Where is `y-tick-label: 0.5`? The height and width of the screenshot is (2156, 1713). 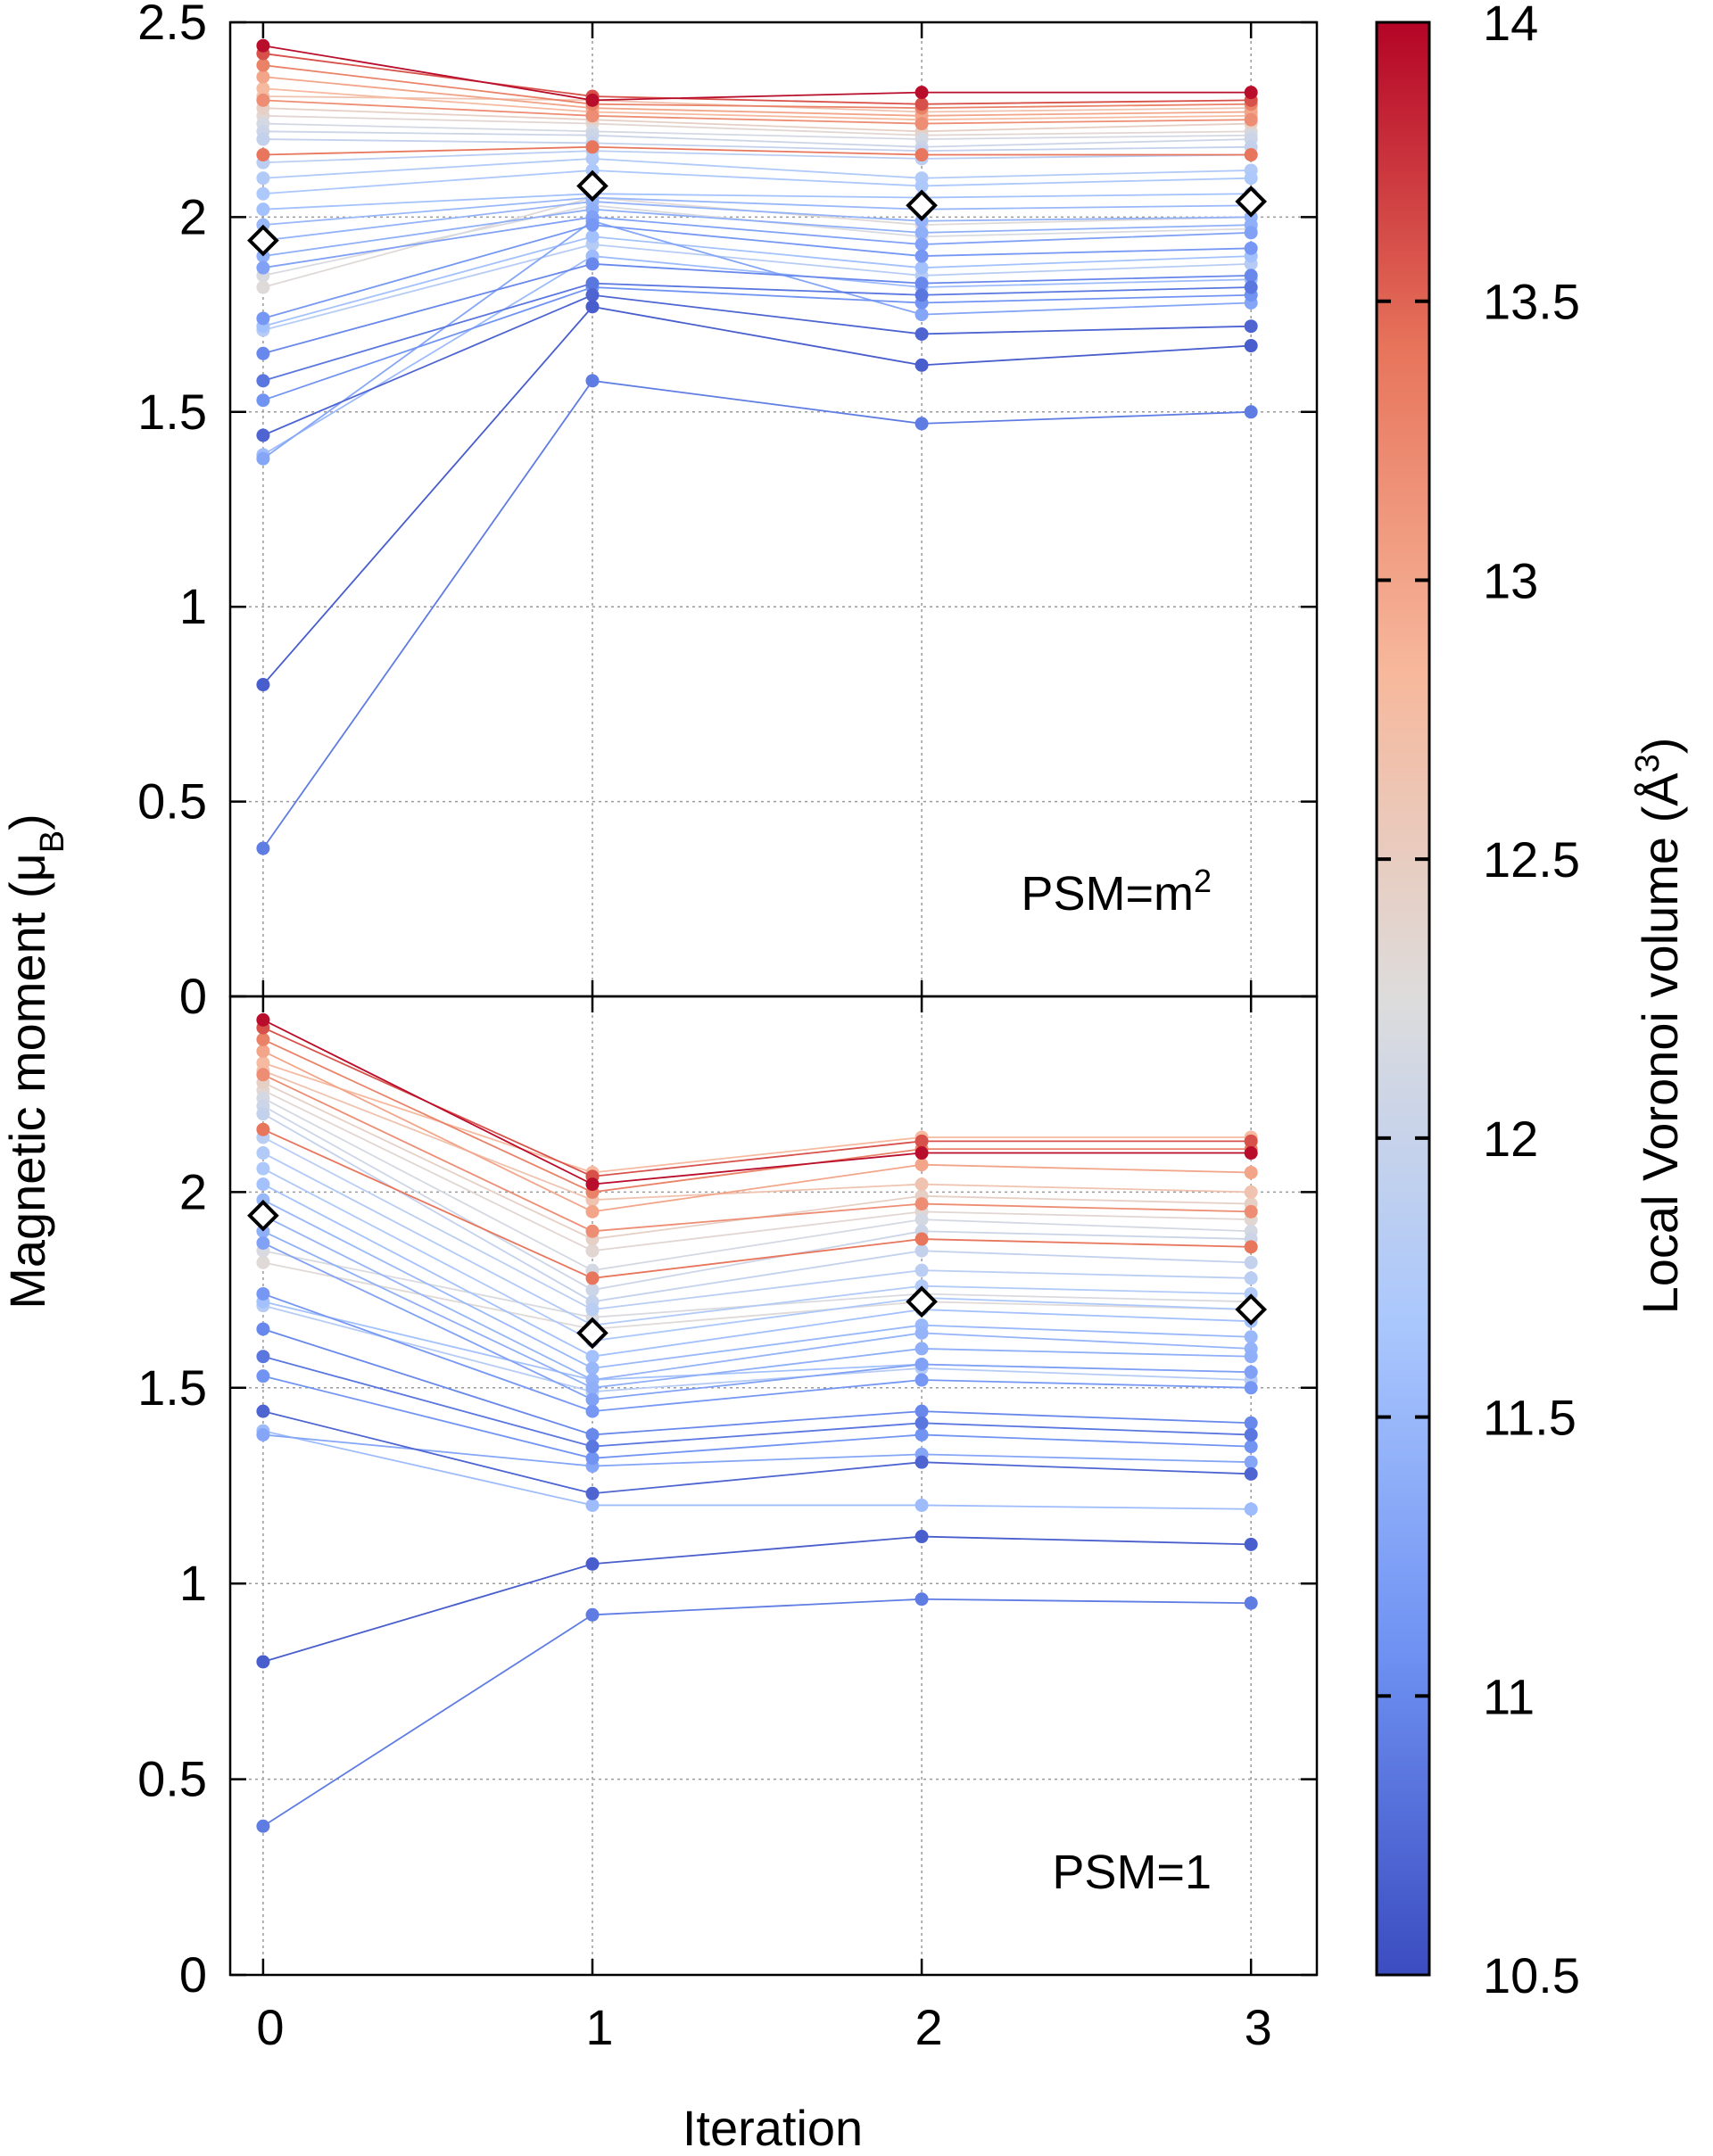
y-tick-label: 0.5 is located at coordinates (172, 1779).